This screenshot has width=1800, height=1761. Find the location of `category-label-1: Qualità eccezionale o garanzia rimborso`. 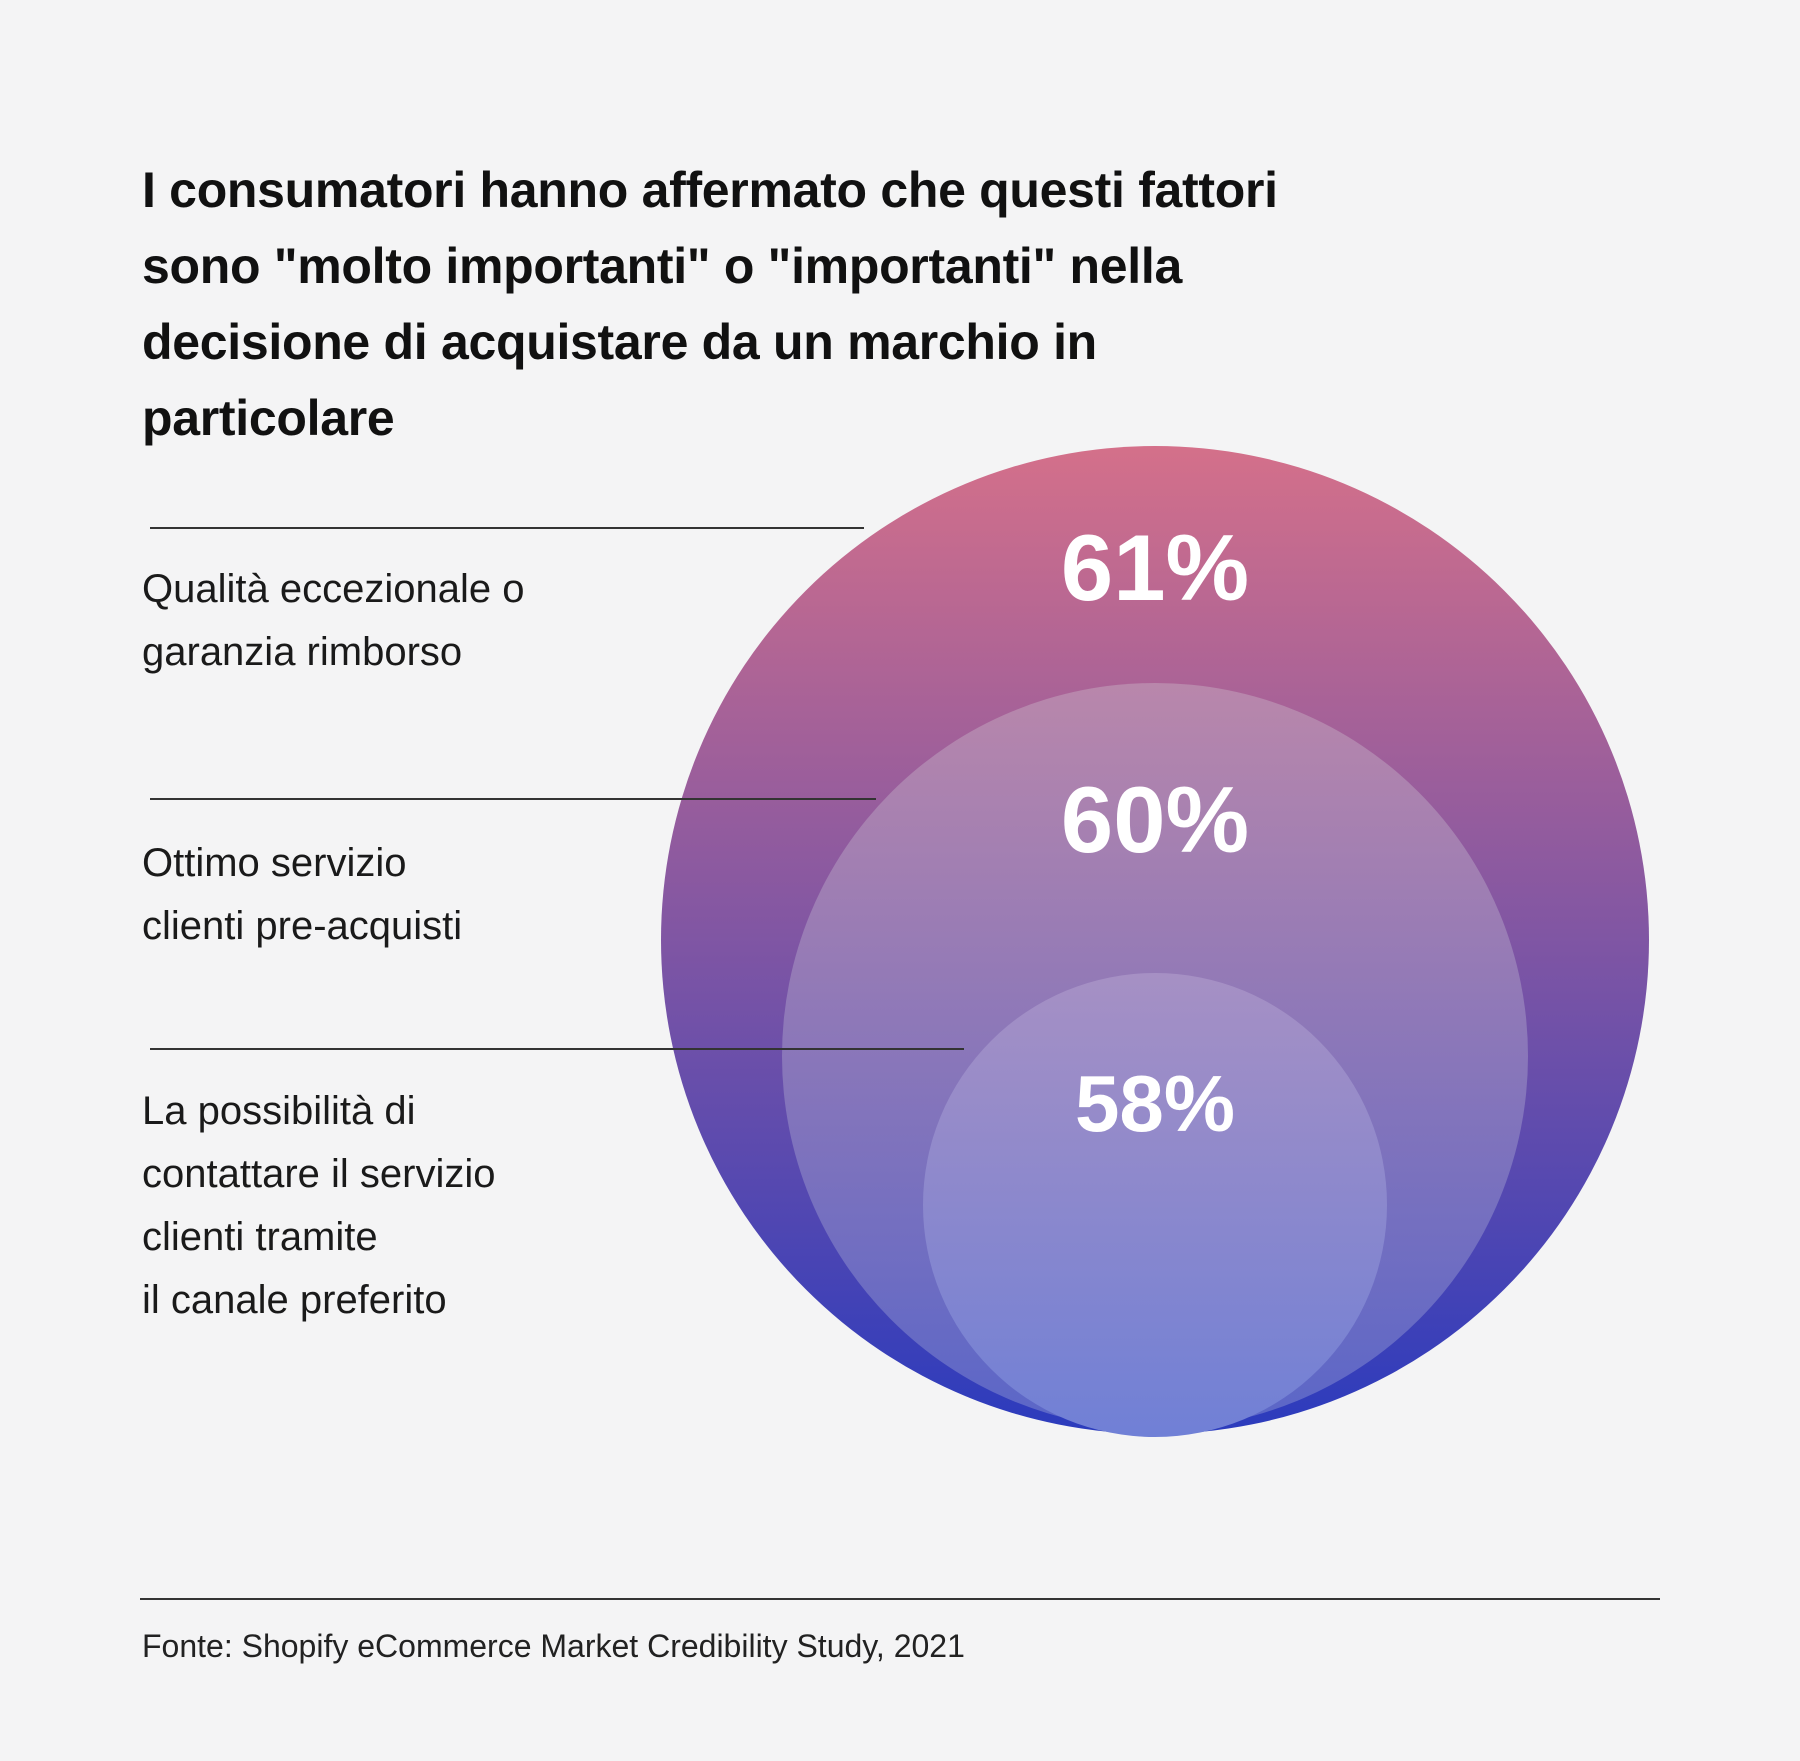

category-label-1: Qualità eccezionale o garanzia rimborso is located at coordinates (333, 620).